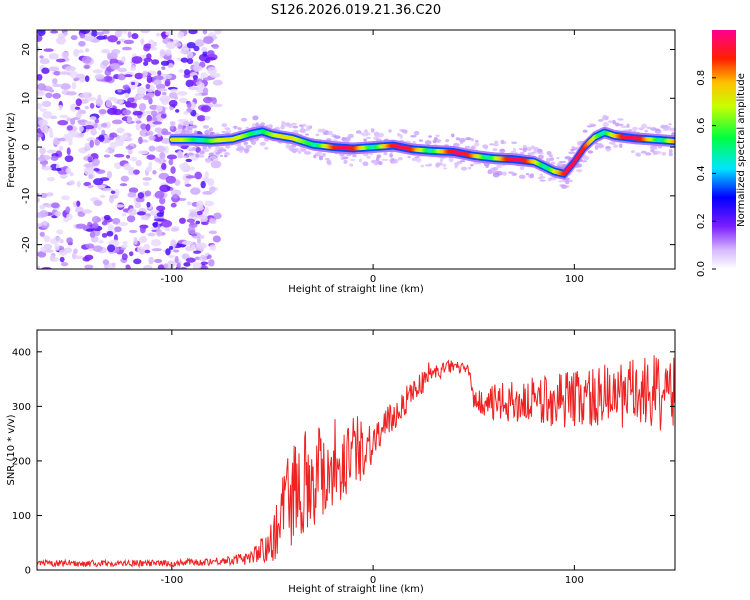  Describe the element at coordinates (171, 580) in the screenshot. I see `x-tick-label: -100` at that location.